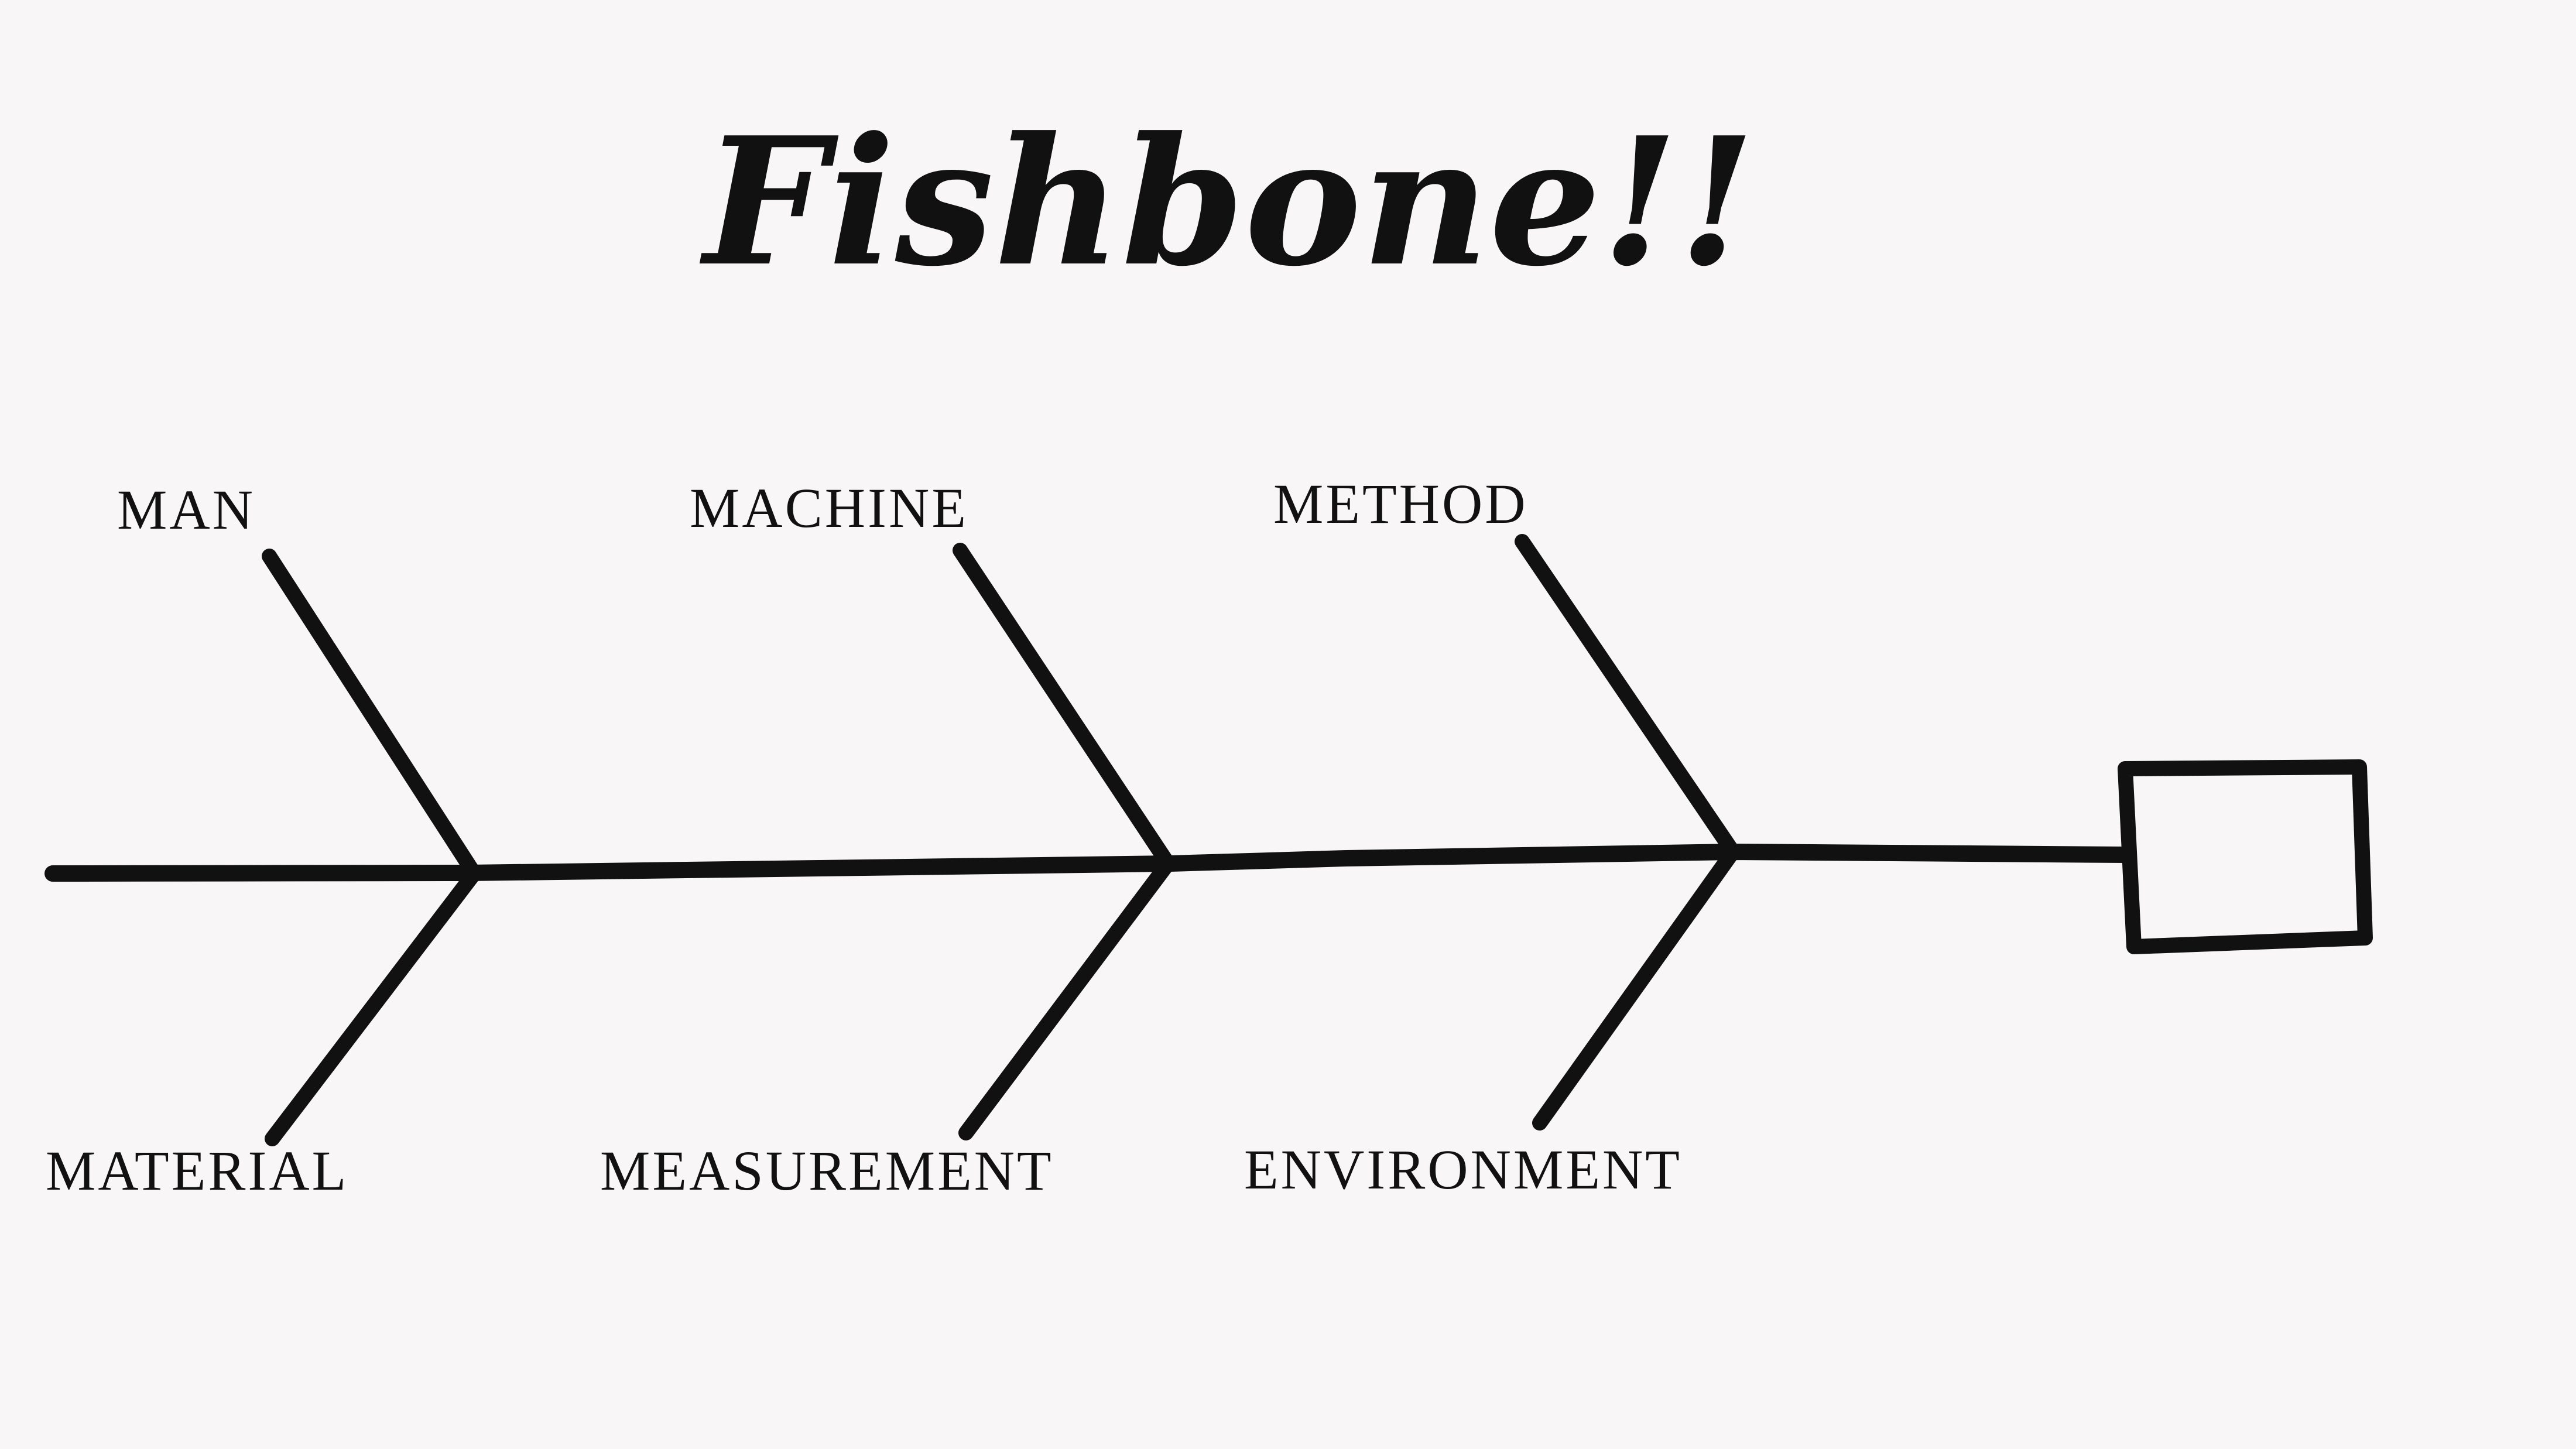  Describe the element at coordinates (827, 1170) in the screenshot. I see `label-measurement: MEASUREMENT` at that location.